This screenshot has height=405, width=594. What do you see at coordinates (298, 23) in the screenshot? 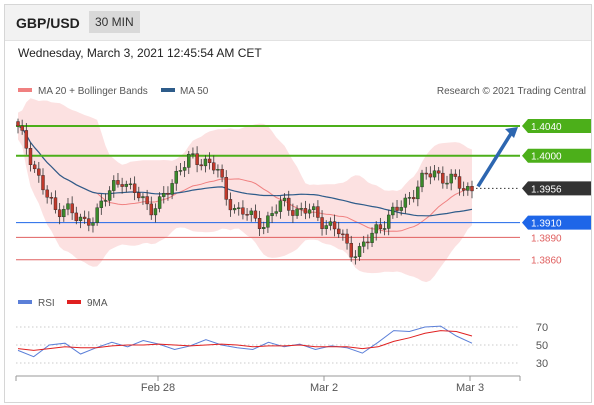
I see `chart-header: GBP/USD 30 MIN` at bounding box center [298, 23].